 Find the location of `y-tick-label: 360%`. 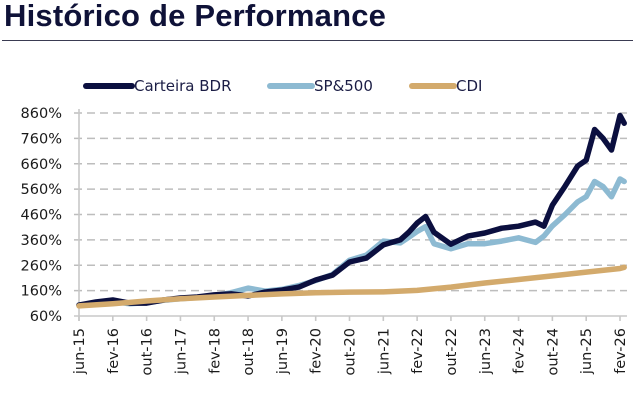

y-tick-label: 360% is located at coordinates (41, 241).